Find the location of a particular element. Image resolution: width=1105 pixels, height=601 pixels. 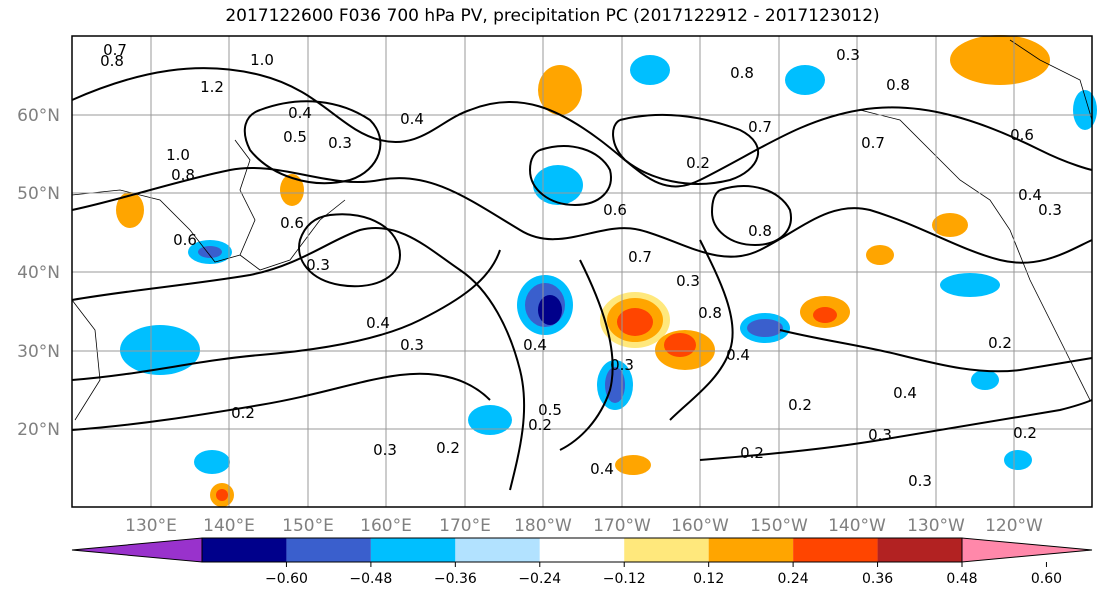

lon-label-140w: 140°W is located at coordinates (857, 526).